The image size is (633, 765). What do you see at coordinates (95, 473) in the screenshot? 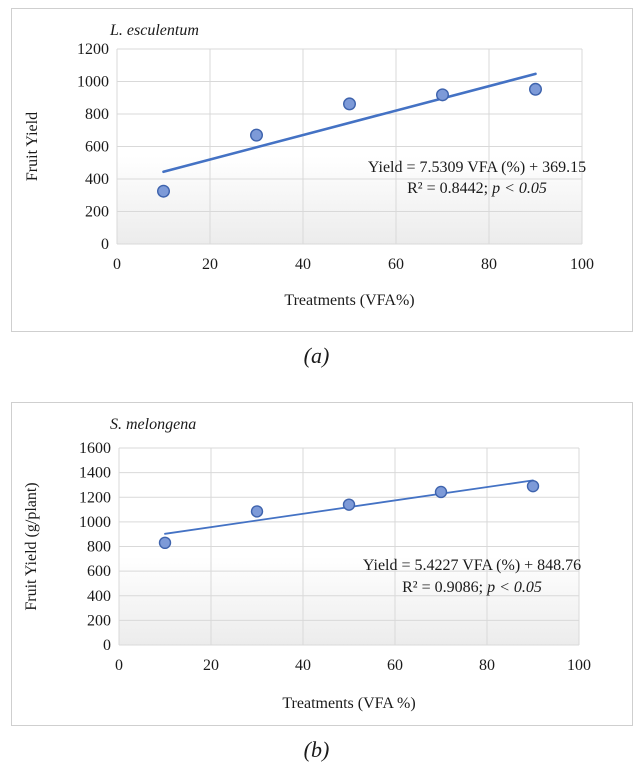
I see `y-tick-label: 1400` at bounding box center [95, 473].